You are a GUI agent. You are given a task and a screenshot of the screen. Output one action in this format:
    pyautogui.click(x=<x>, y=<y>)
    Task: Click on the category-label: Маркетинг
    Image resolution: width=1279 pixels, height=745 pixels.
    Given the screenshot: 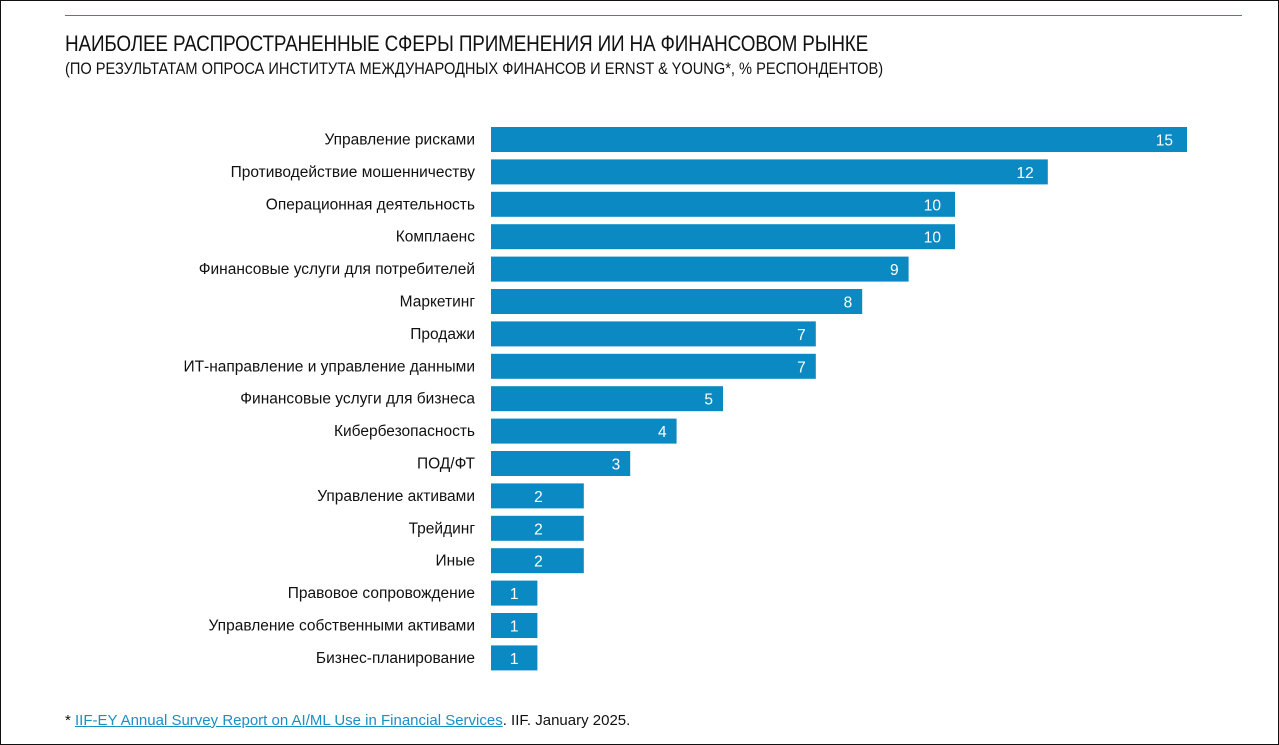 What is the action you would take?
    pyautogui.click(x=438, y=302)
    